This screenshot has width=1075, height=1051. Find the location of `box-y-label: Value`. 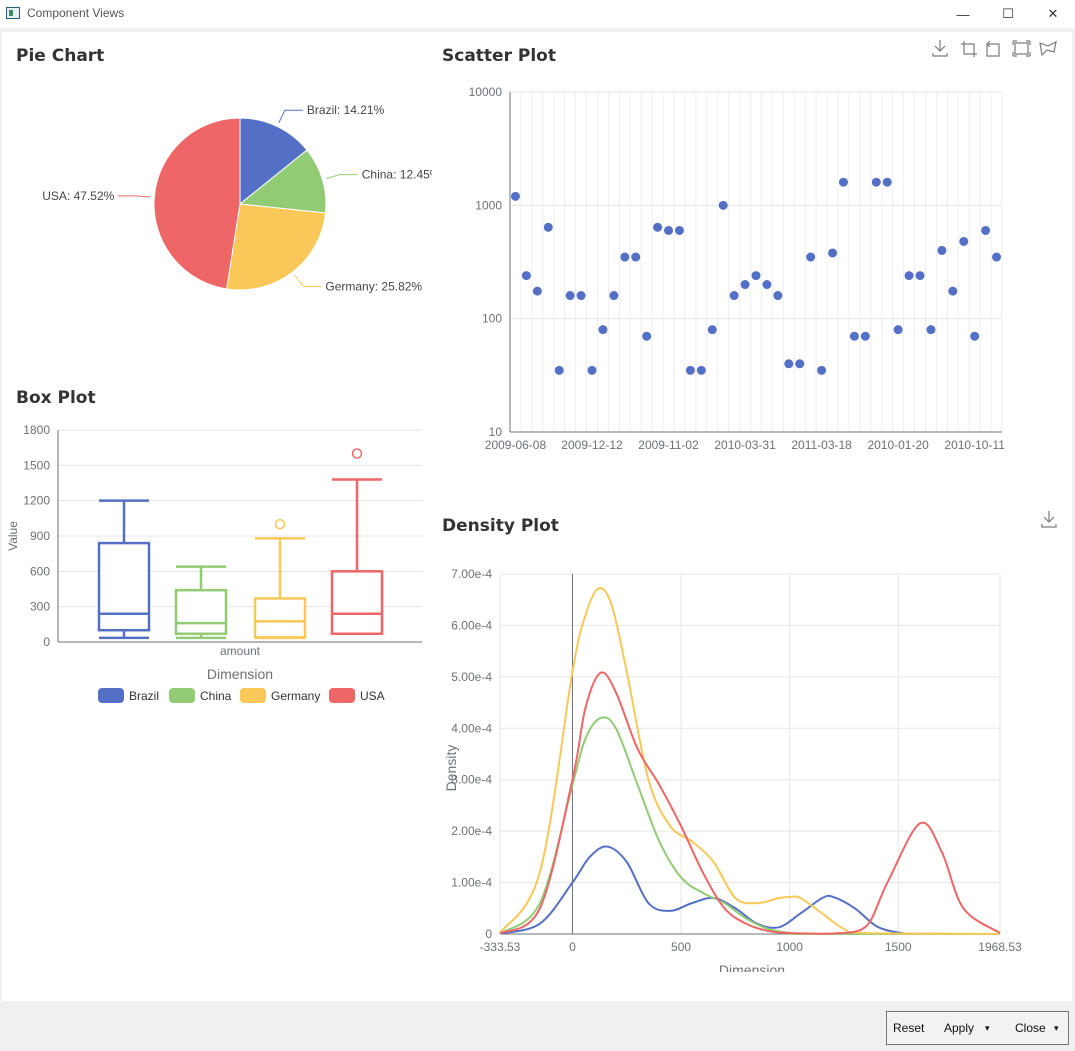

box-y-label: Value is located at coordinates (13, 536).